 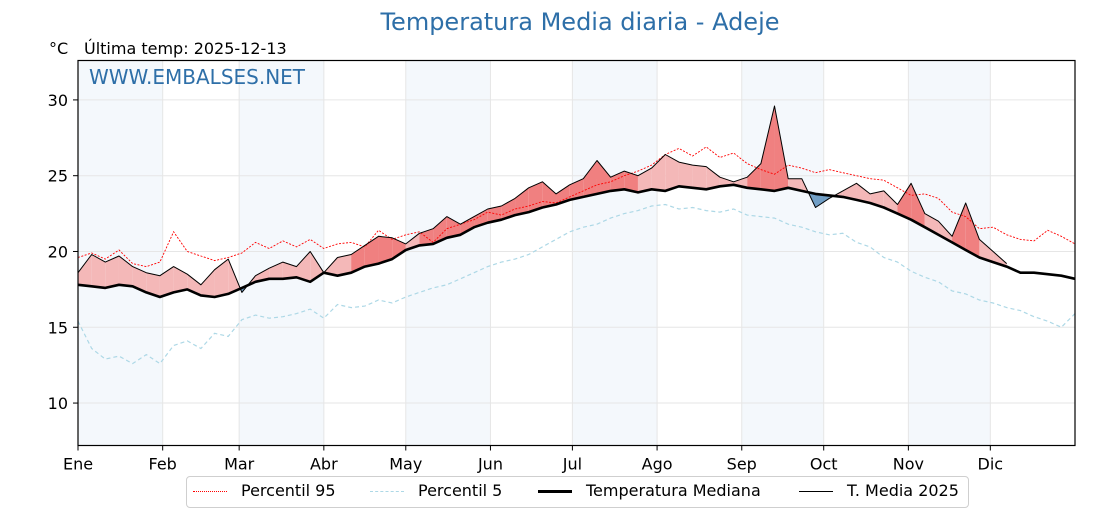 What do you see at coordinates (555, 491) in the screenshot?
I see `median-line-icon` at bounding box center [555, 491].